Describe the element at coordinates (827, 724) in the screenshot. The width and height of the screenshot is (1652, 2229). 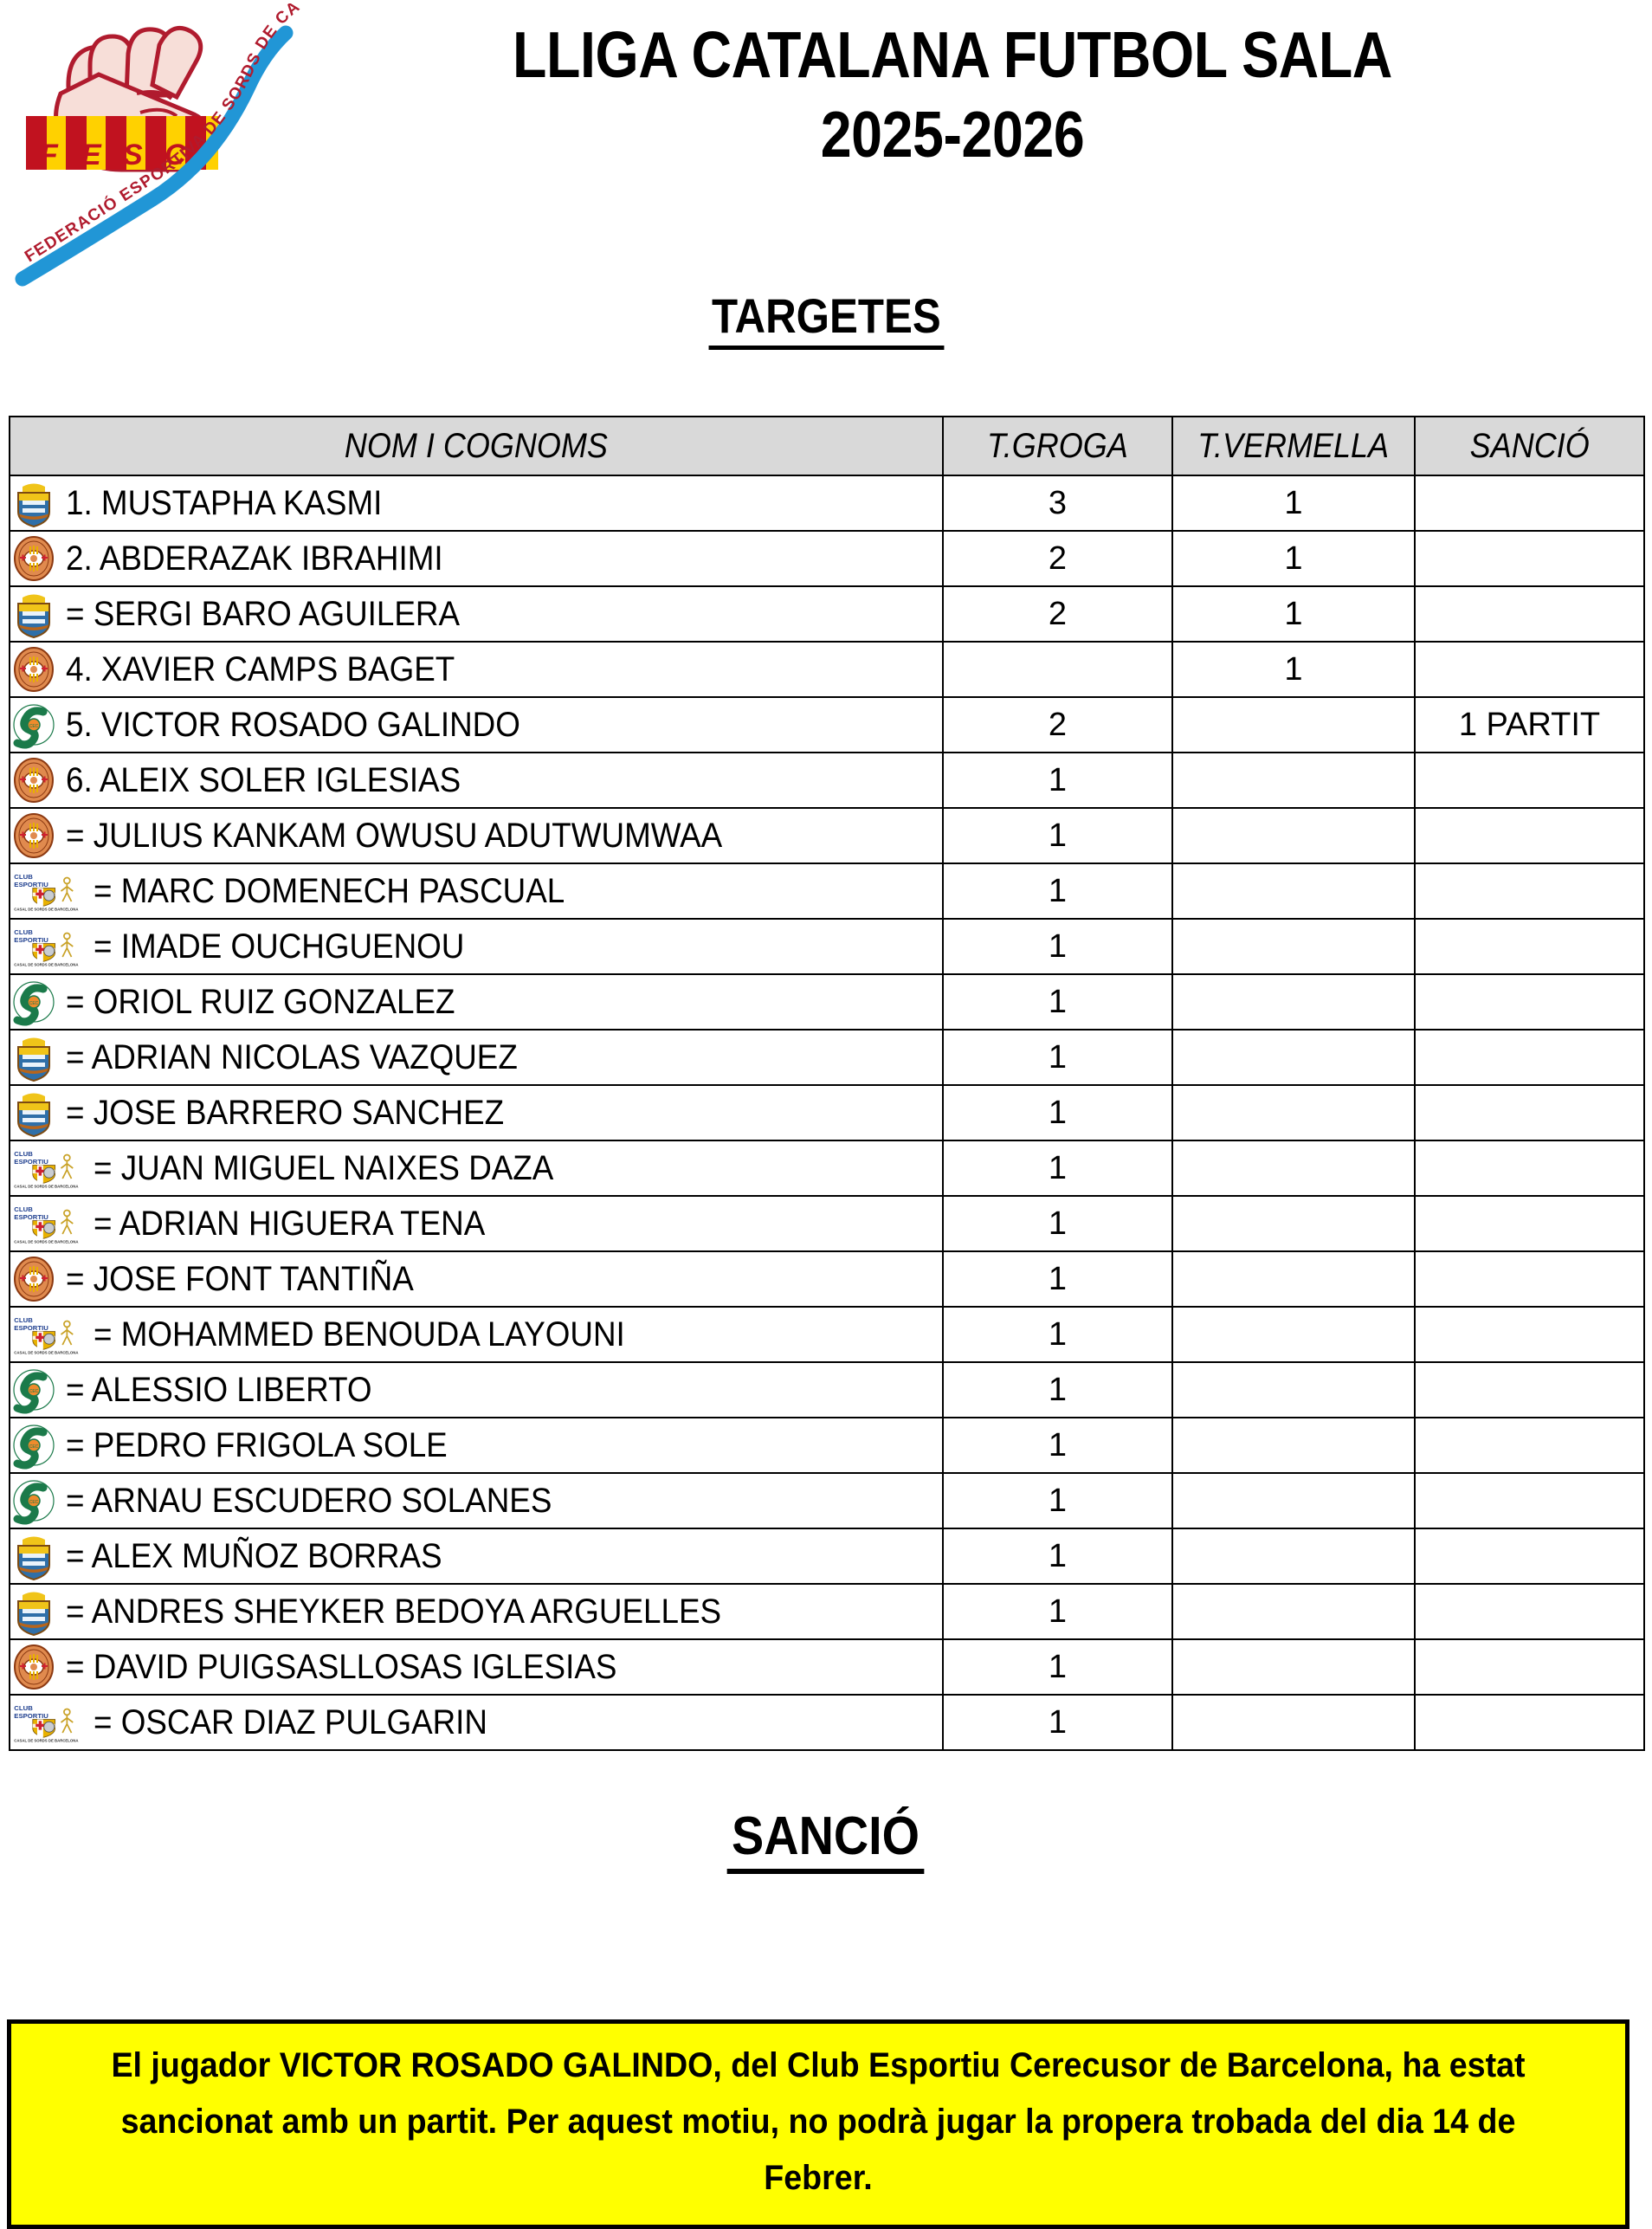
I see `table-row: CEC 5. VICTOR ROSADO GALINDO 2 1 PARTIT` at that location.